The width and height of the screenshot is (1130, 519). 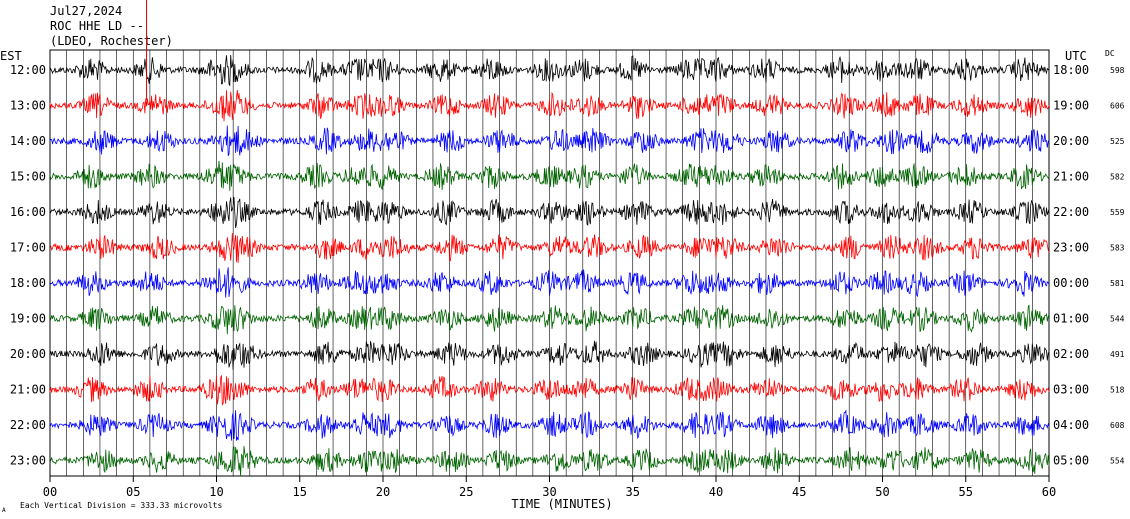 I want to click on est-time-label: 22:00, so click(x=28, y=425).